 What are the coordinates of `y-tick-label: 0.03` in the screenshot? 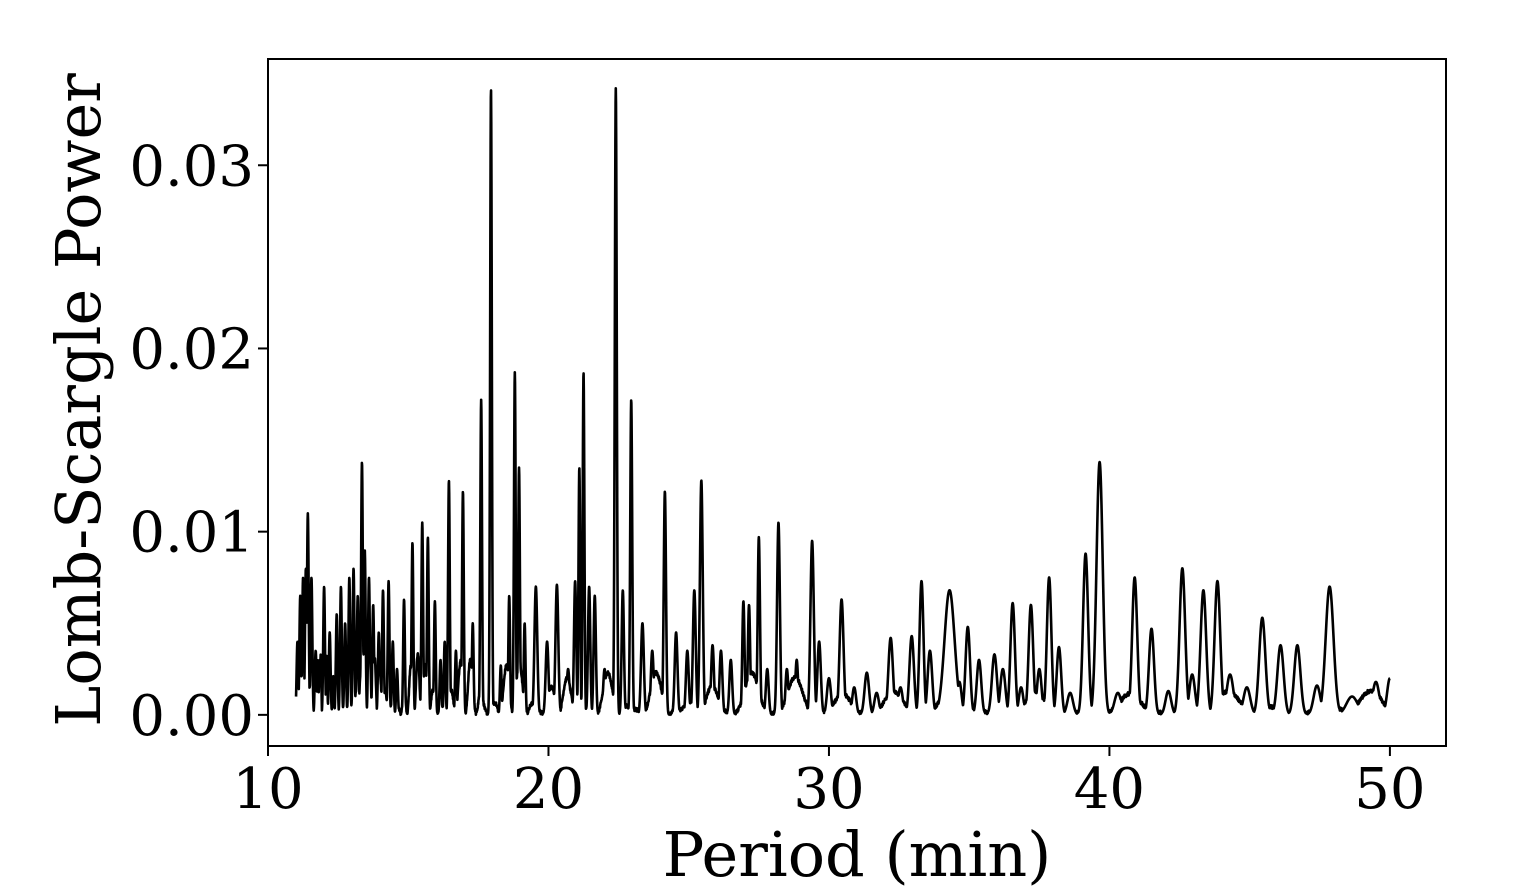 It's located at (191, 166).